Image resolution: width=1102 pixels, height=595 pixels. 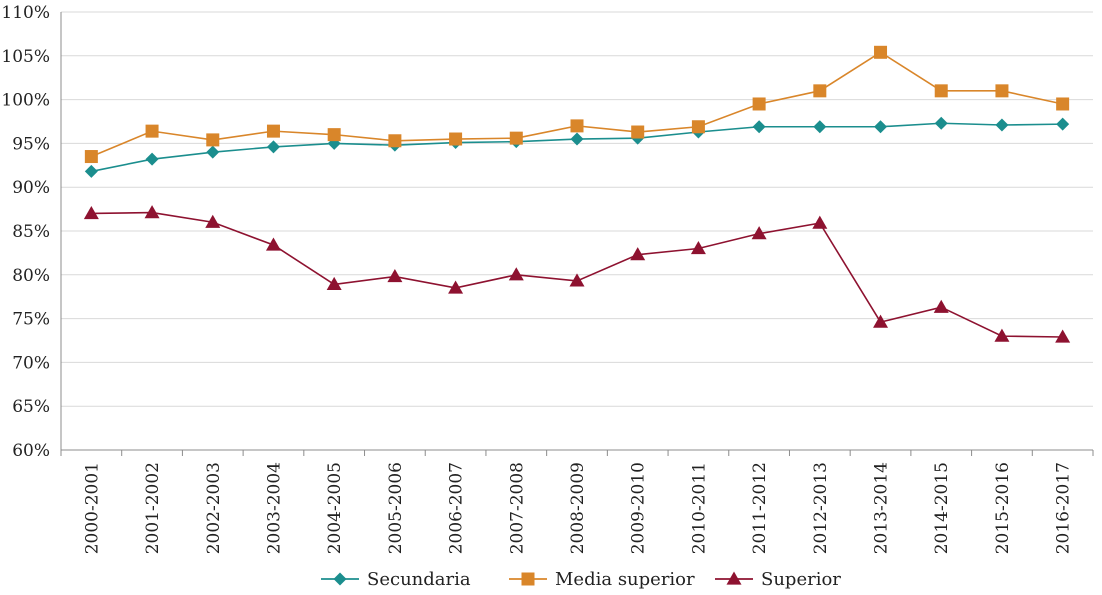 What do you see at coordinates (25, 101) in the screenshot?
I see `y-tick-label: 100%` at bounding box center [25, 101].